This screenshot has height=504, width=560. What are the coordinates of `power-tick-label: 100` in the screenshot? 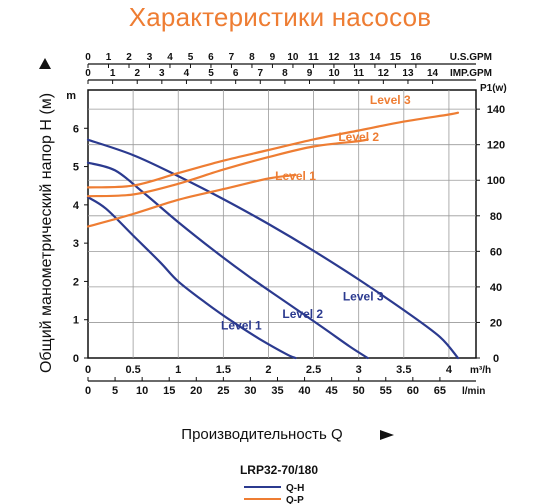 It's located at (496, 181).